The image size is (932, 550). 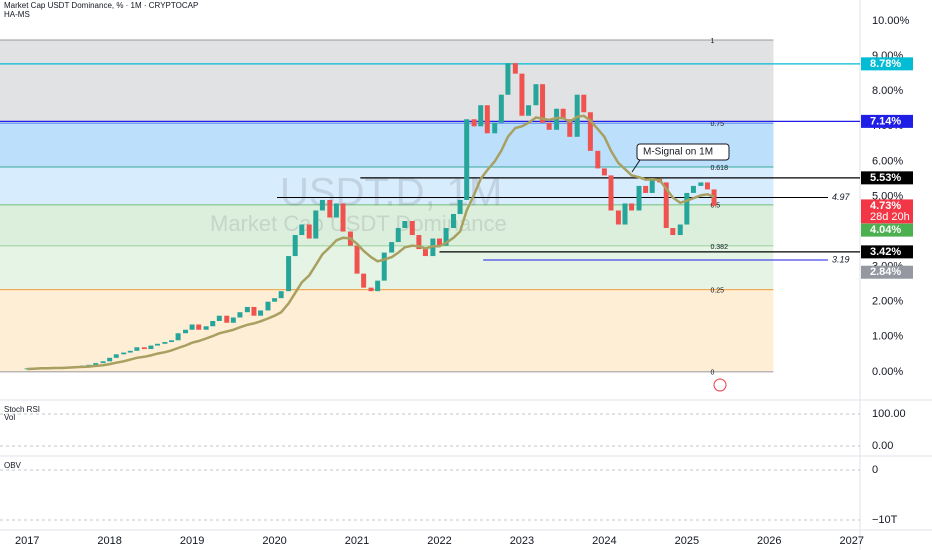 I want to click on annotation-box, so click(x=683, y=152).